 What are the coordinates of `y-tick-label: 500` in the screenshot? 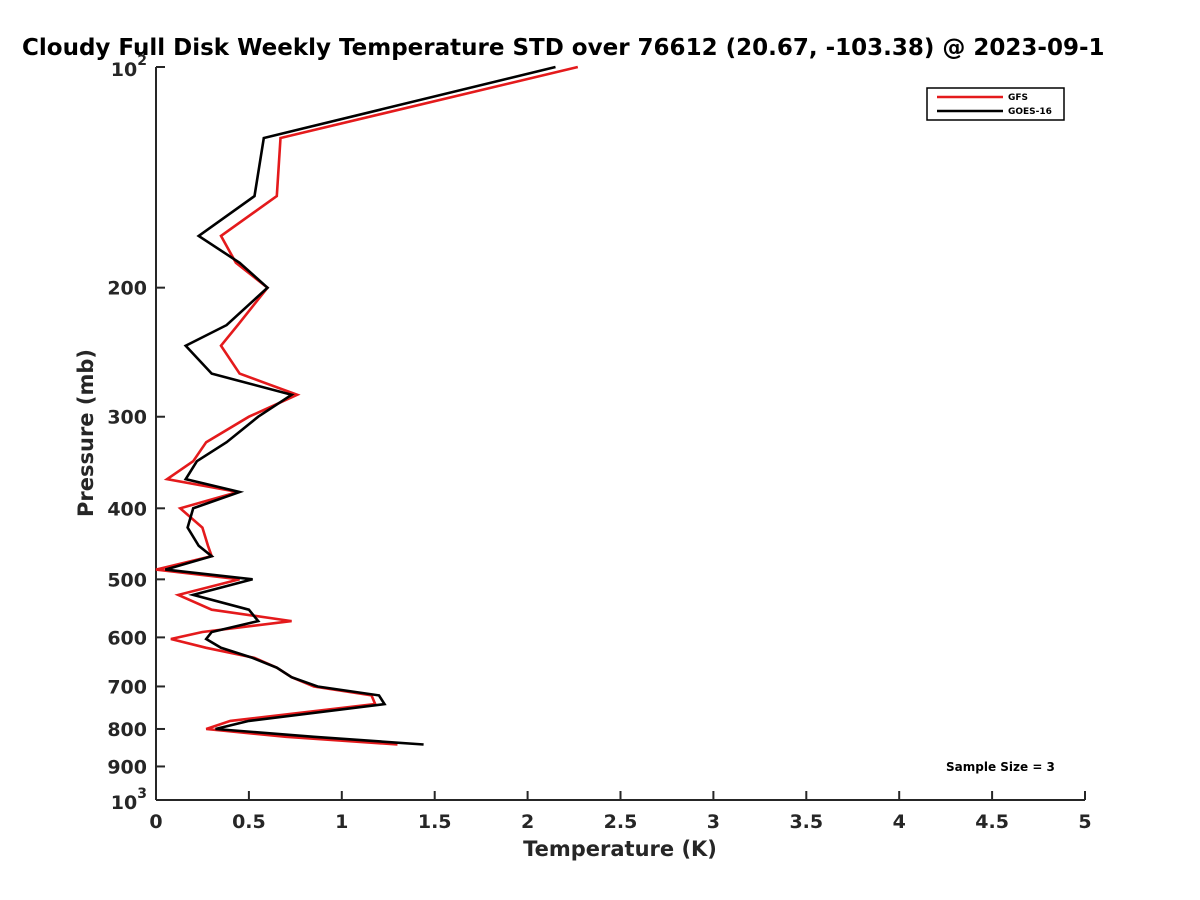 It's located at (127, 580).